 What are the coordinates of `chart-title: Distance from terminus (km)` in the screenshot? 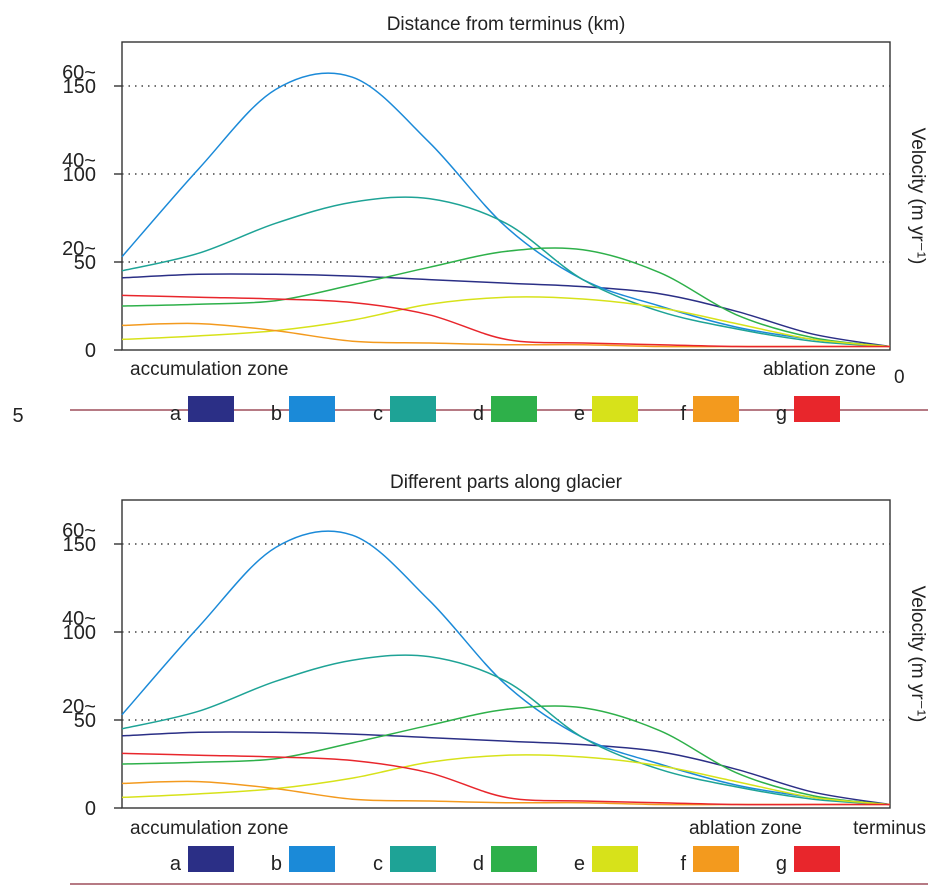 It's located at (506, 24).